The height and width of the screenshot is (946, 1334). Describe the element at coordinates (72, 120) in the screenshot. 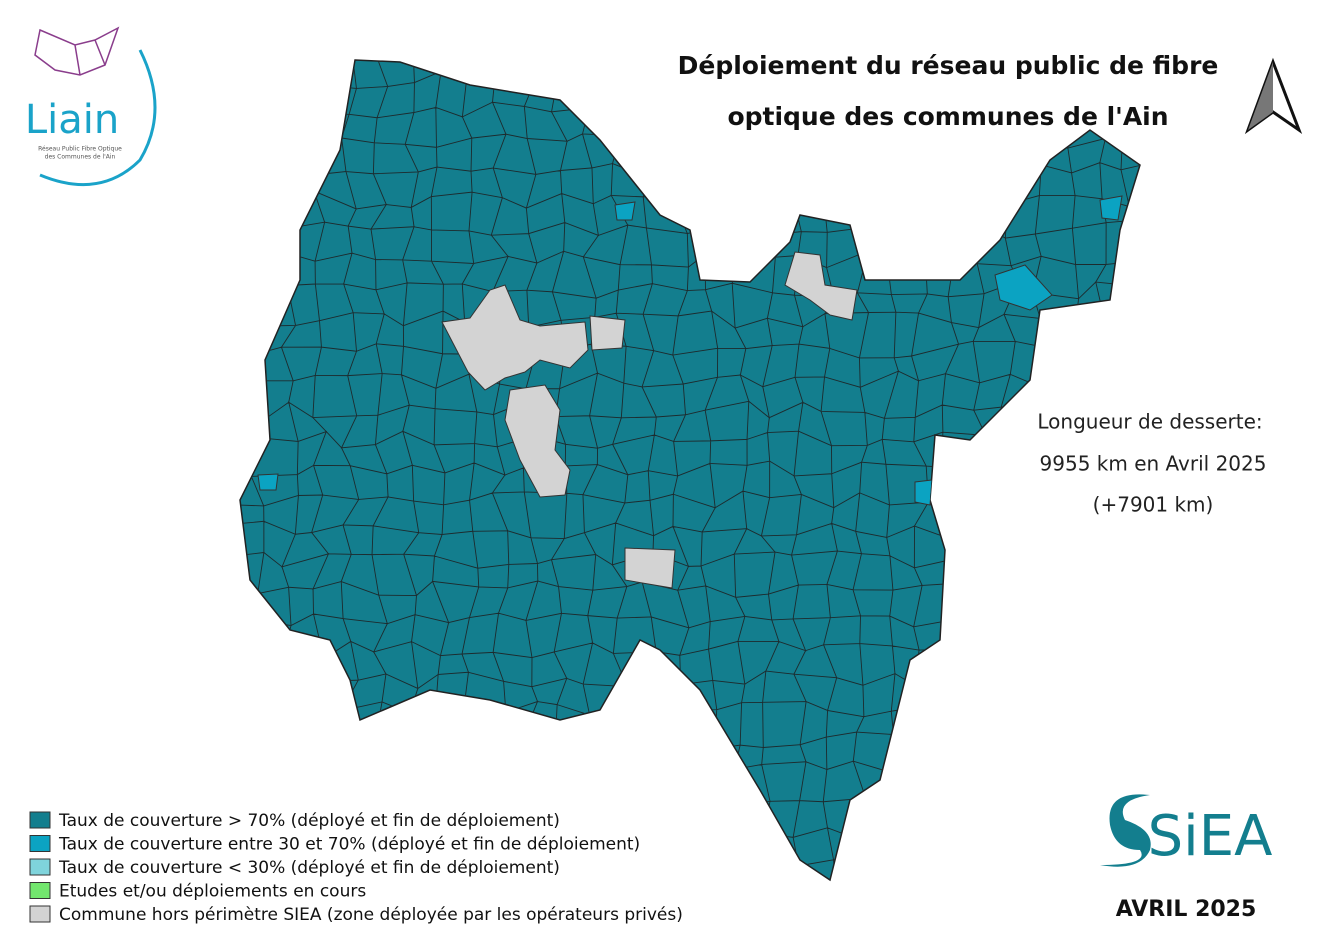

I see `logo-name: Liain` at that location.